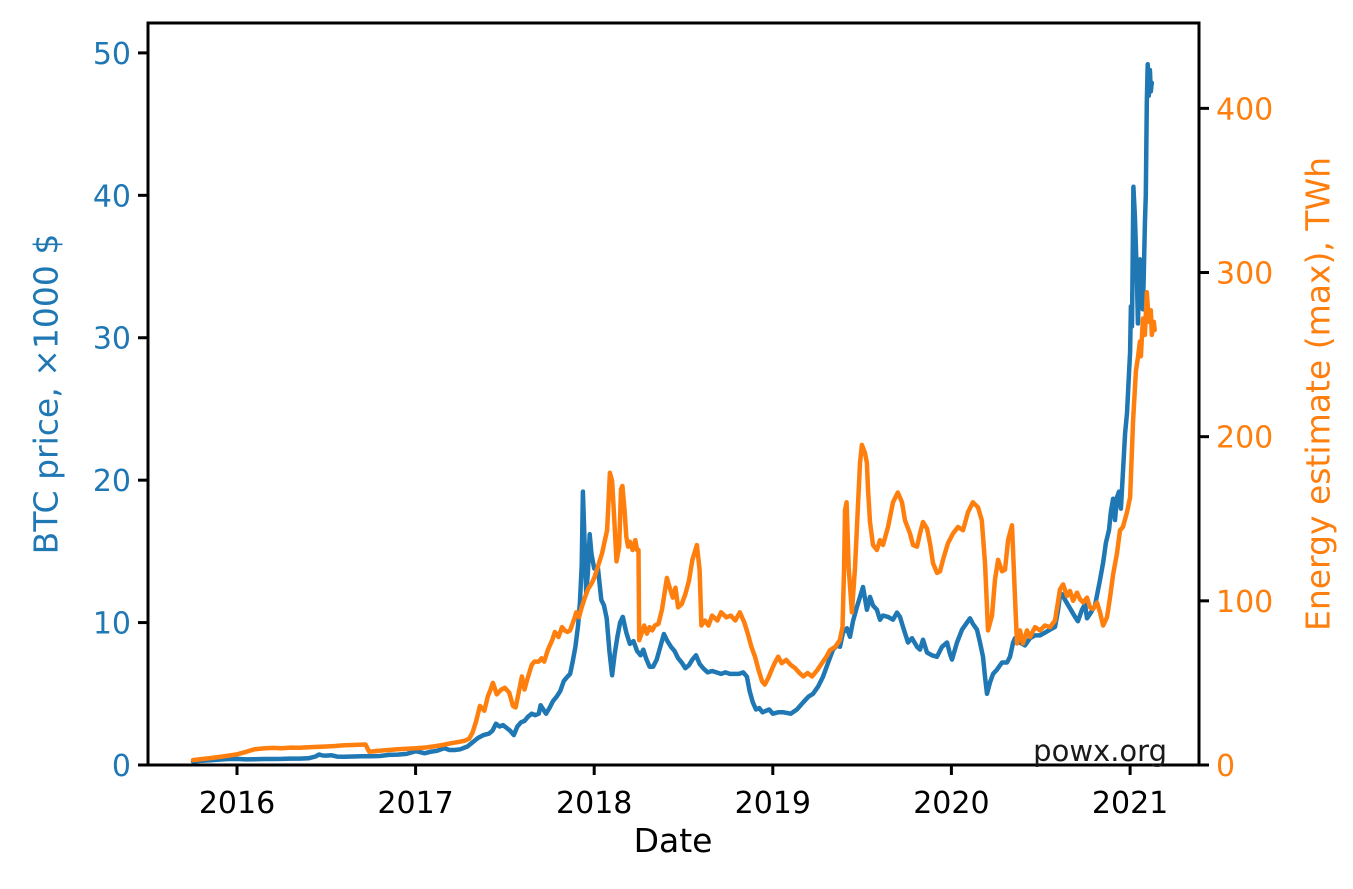 The height and width of the screenshot is (889, 1353). Describe the element at coordinates (112, 481) in the screenshot. I see `y-left-tick-label: 20` at that location.